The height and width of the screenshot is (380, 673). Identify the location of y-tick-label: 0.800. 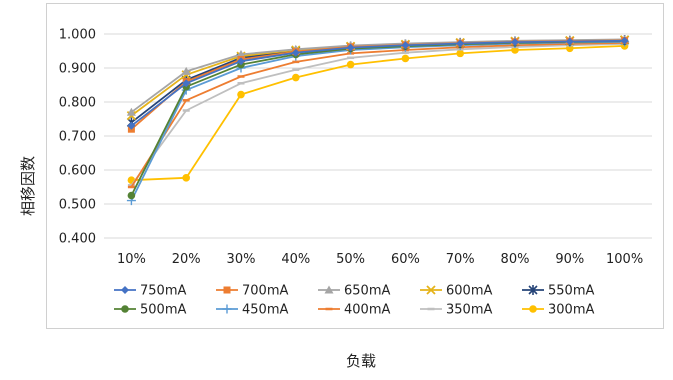
(77, 103).